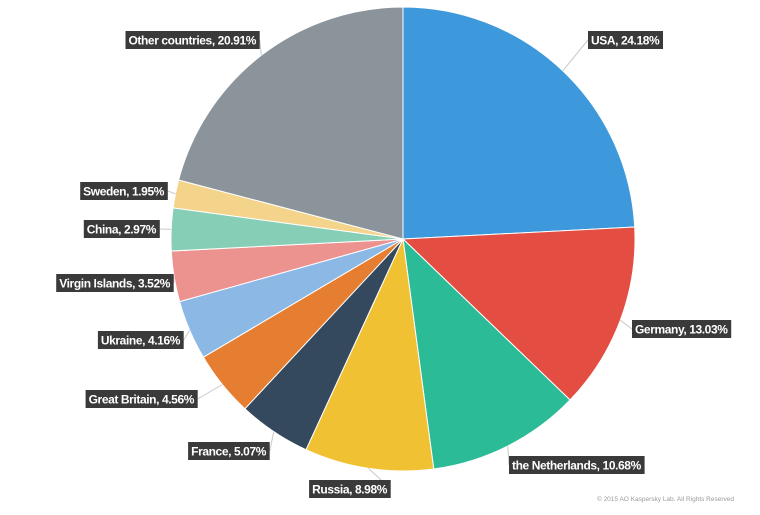 The image size is (760, 515). I want to click on slice-label: Russia, 8.98%, so click(350, 490).